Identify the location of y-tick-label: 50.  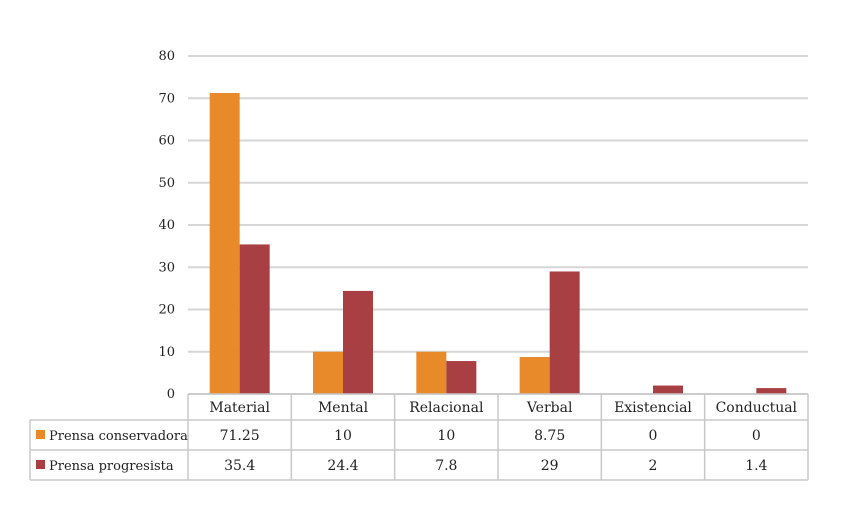
(166, 183).